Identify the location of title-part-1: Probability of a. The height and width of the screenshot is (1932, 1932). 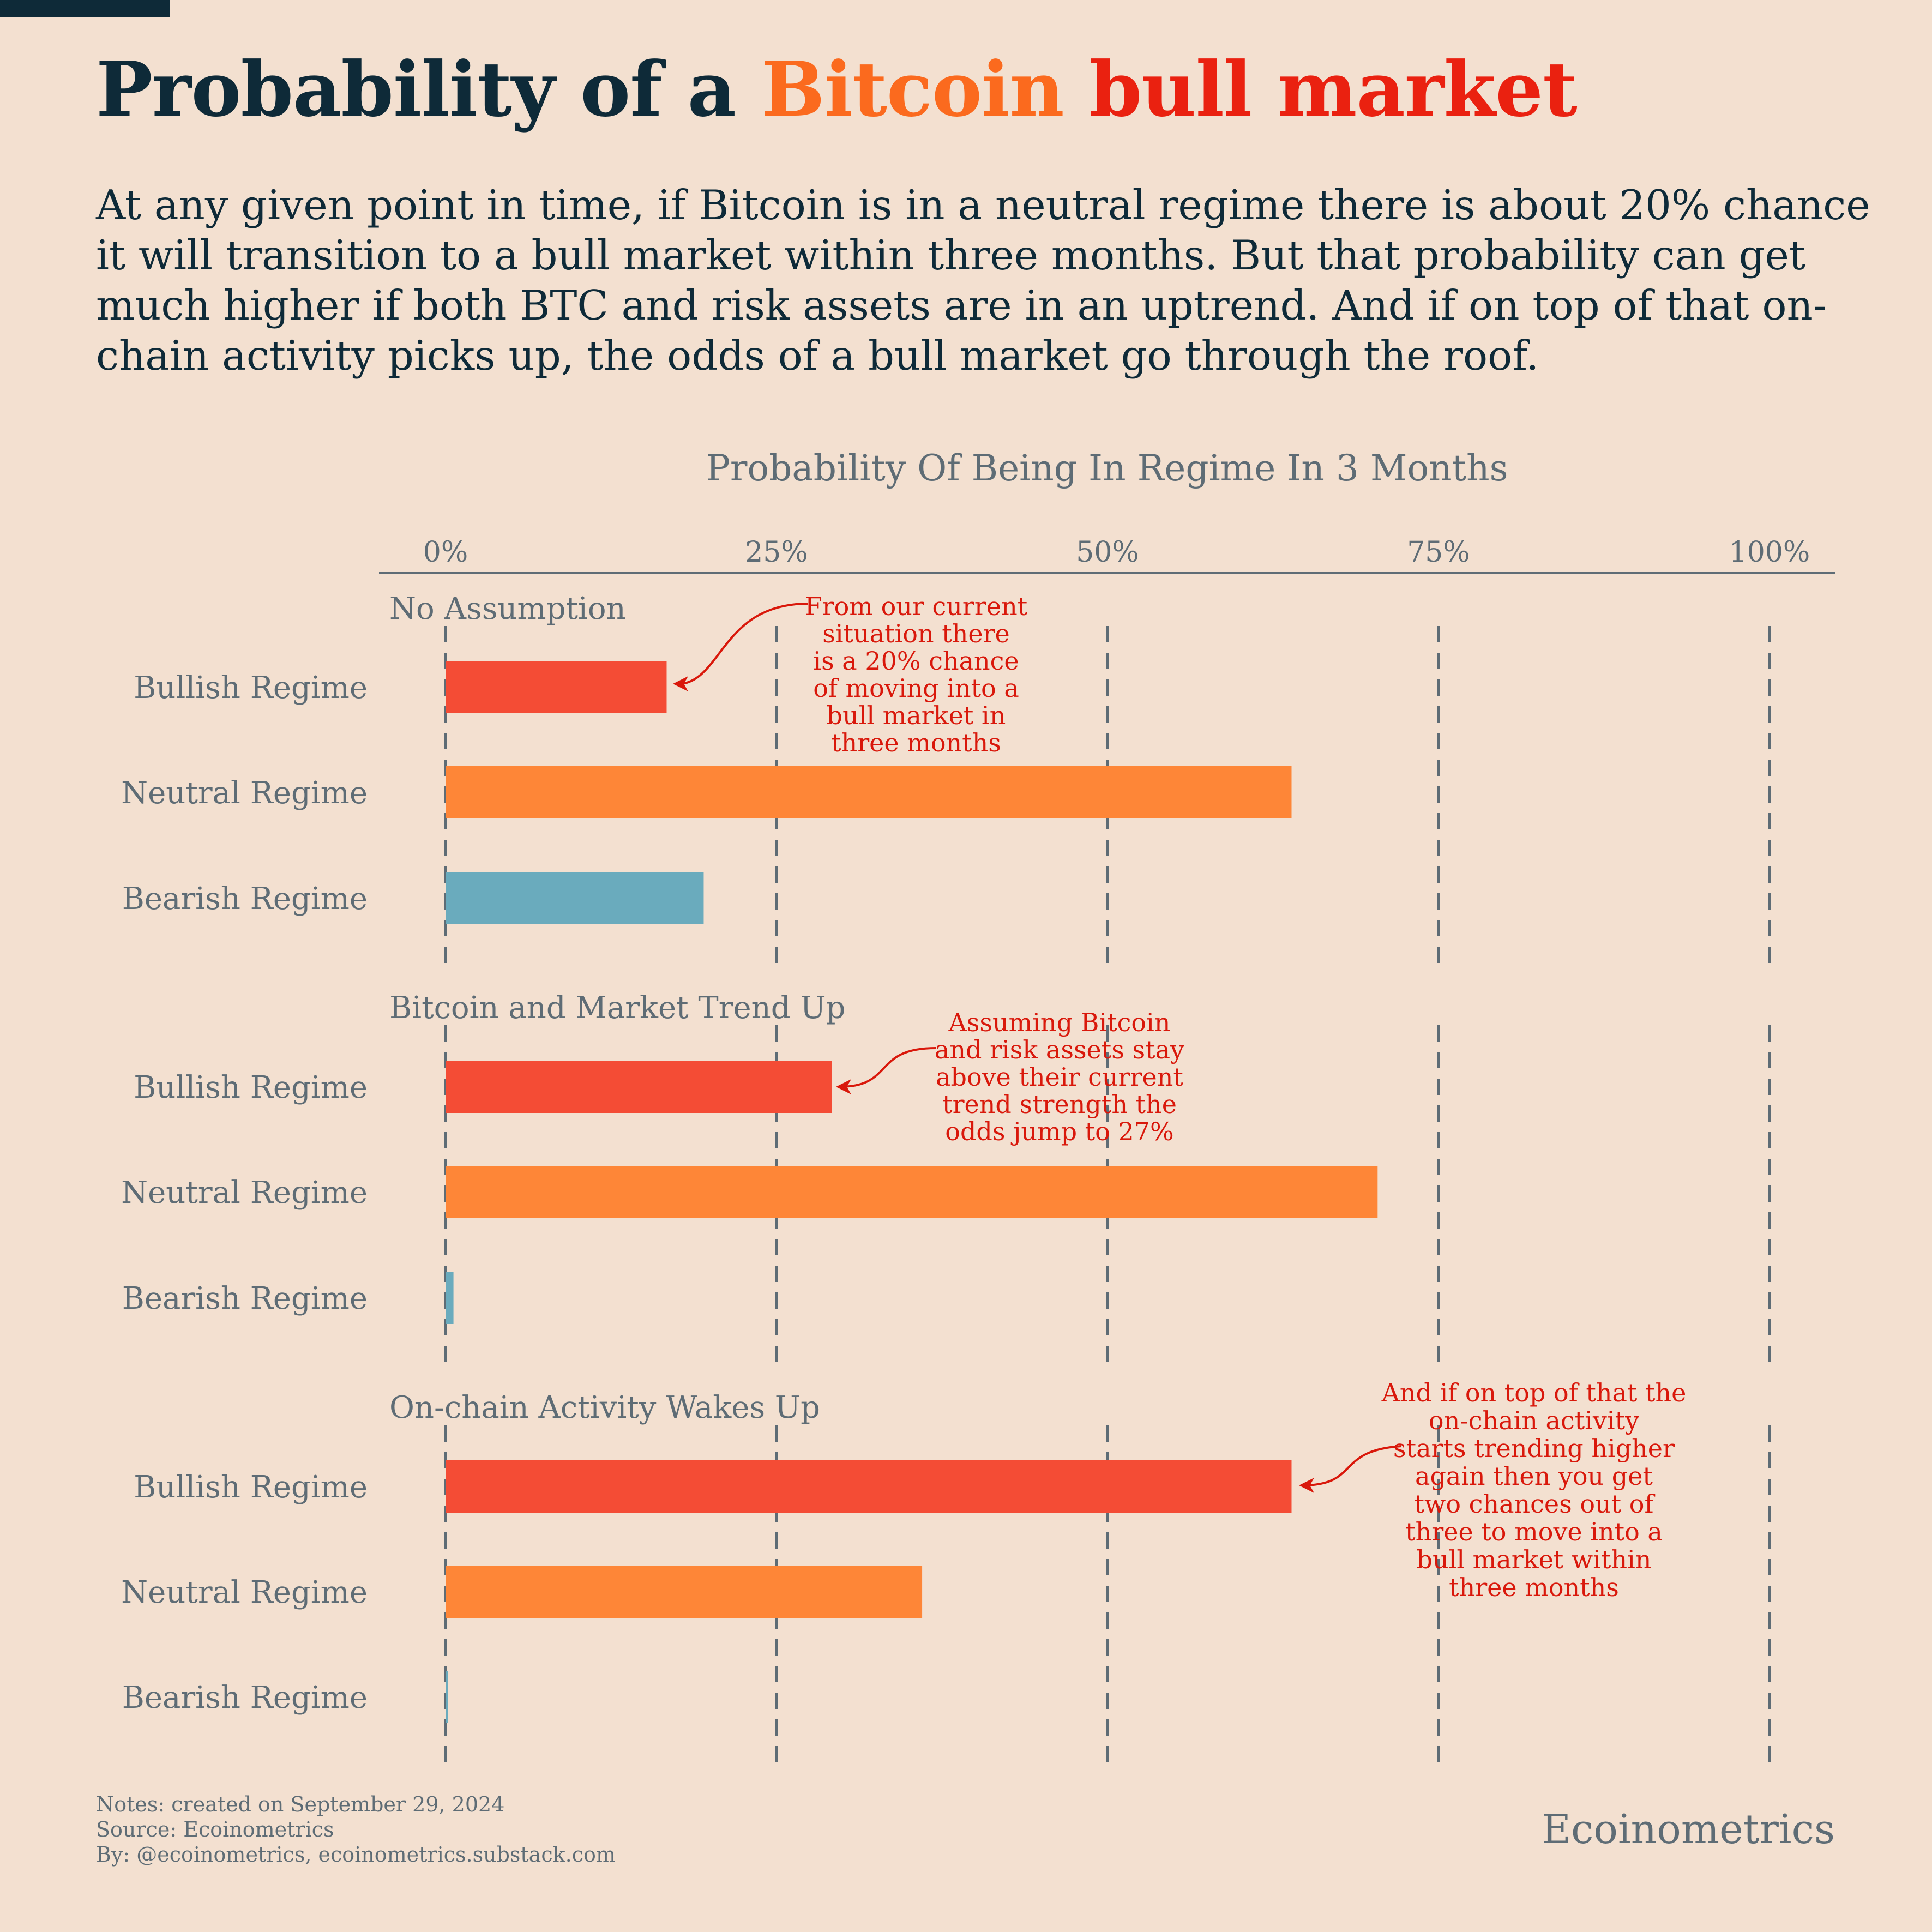
(416, 89).